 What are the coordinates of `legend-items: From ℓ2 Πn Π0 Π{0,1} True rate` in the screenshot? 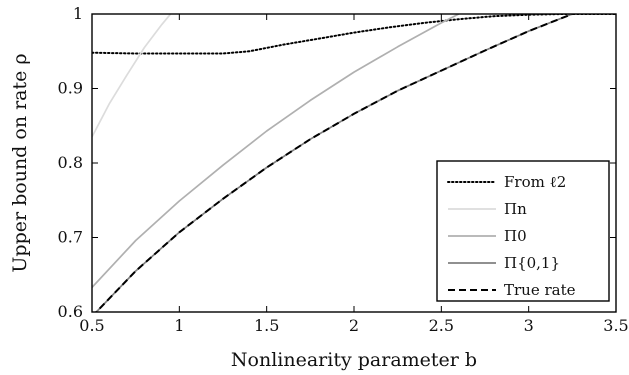 It's located at (511, 236).